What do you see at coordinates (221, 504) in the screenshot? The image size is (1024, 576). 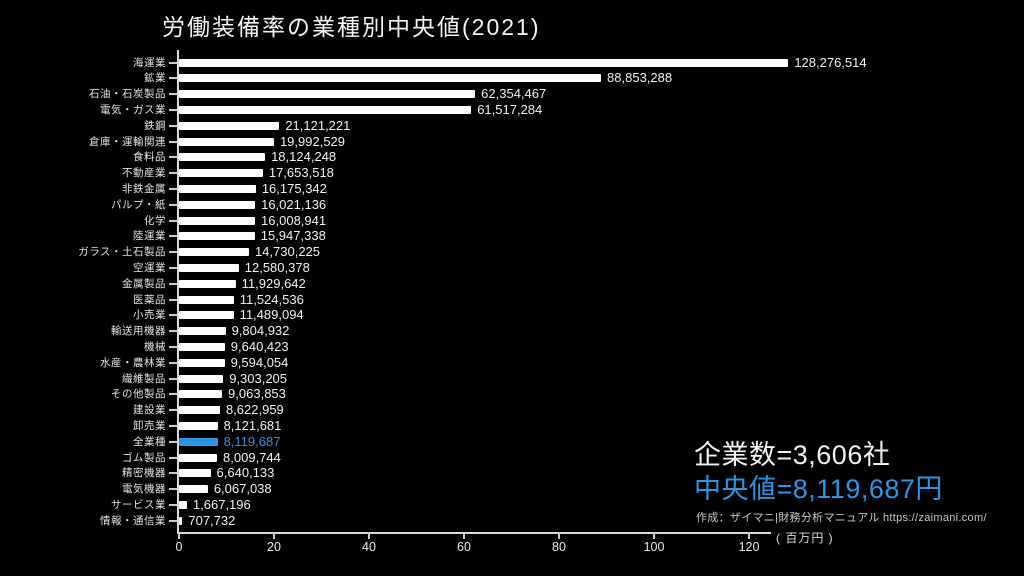 I see `value-label: 1,667,196` at bounding box center [221, 504].